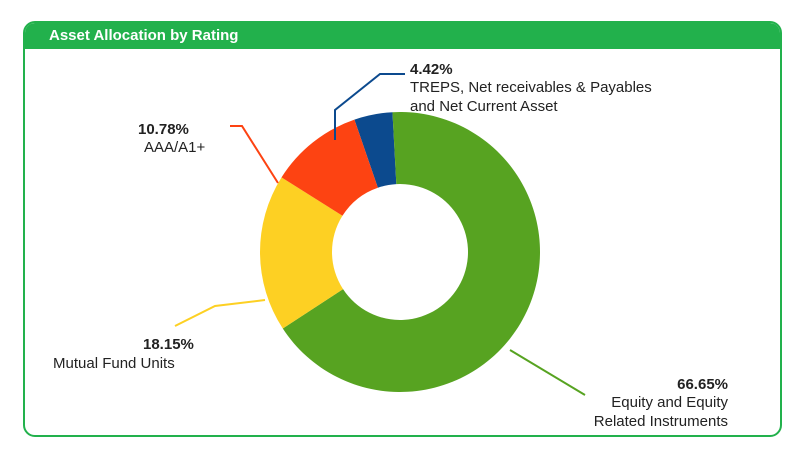 Image resolution: width=801 pixels, height=450 pixels. I want to click on slice-name-label: AAA/A1+, so click(175, 147).